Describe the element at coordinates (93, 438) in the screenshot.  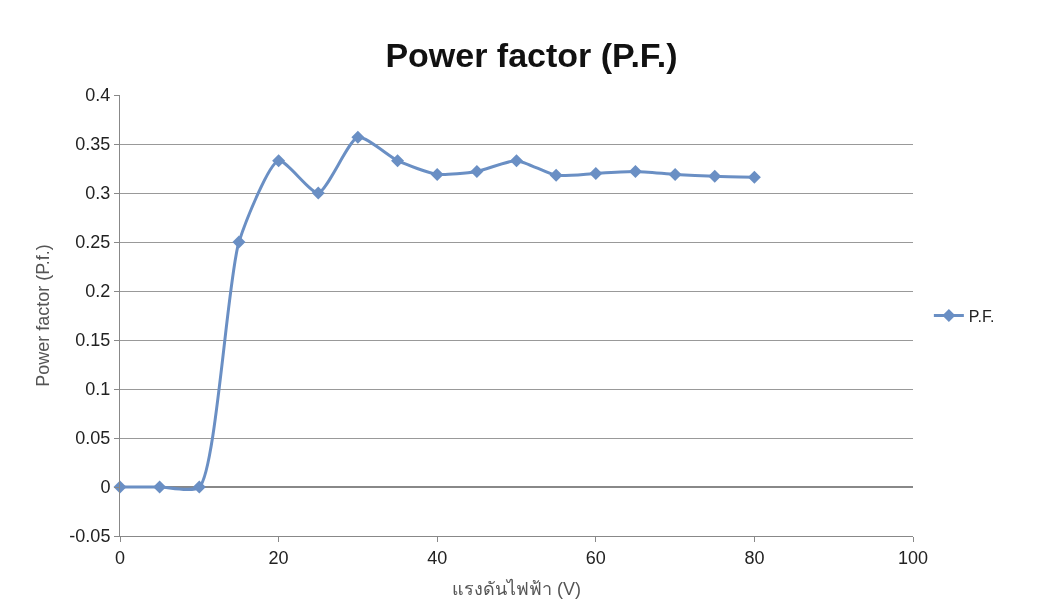
I see `y-tick-label: 0.05` at that location.